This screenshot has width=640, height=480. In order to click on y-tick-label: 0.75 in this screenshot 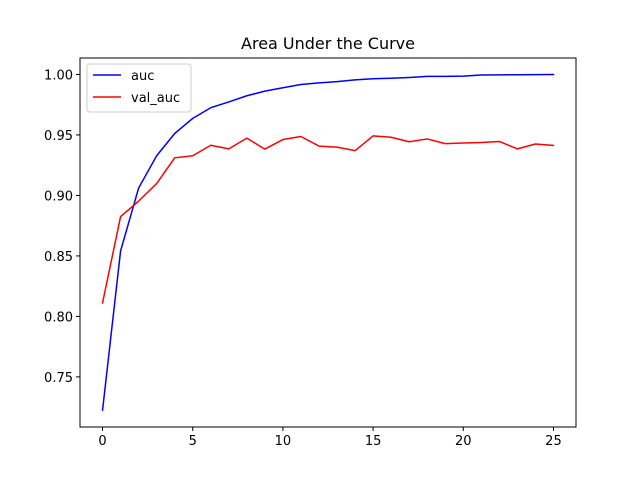, I will do `click(58, 378)`.